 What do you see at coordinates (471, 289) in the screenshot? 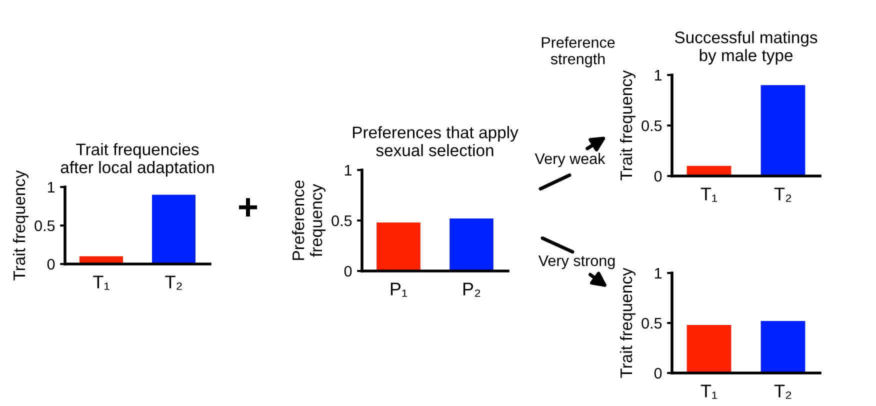
I see `x-tick-label: P₂` at bounding box center [471, 289].